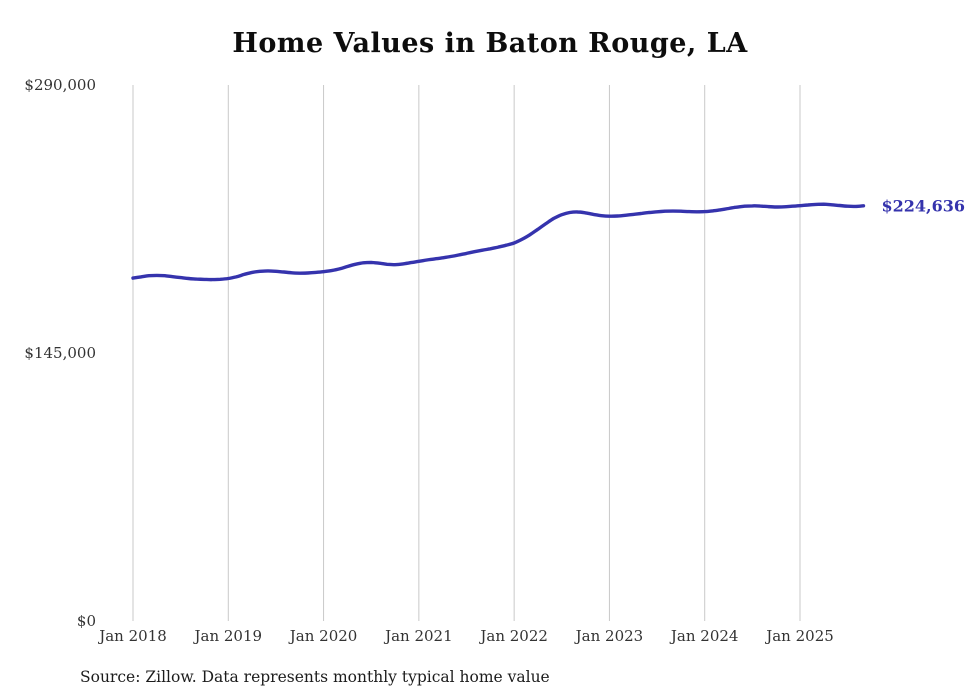 The image size is (980, 699). What do you see at coordinates (60, 85) in the screenshot?
I see `y-axis-label: $290,000` at bounding box center [60, 85].